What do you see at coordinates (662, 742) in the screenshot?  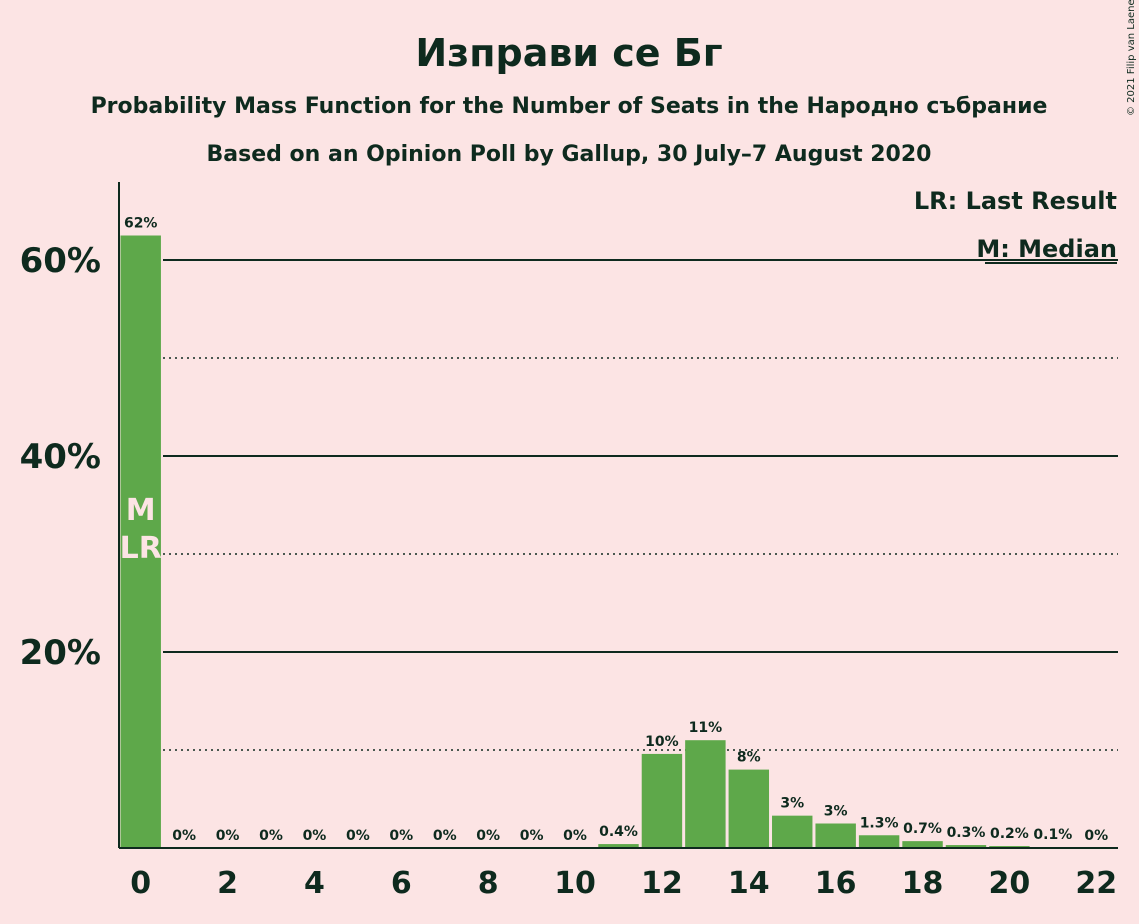 I see `data-label: 10%` at bounding box center [662, 742].